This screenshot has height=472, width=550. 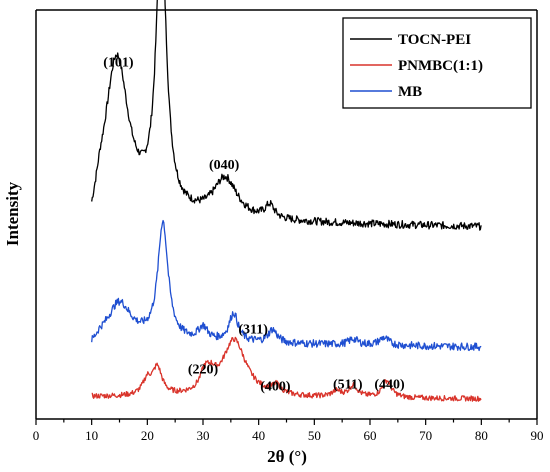 What do you see at coordinates (287, 456) in the screenshot?
I see `x-axis-title: 2θ (°)` at bounding box center [287, 456].